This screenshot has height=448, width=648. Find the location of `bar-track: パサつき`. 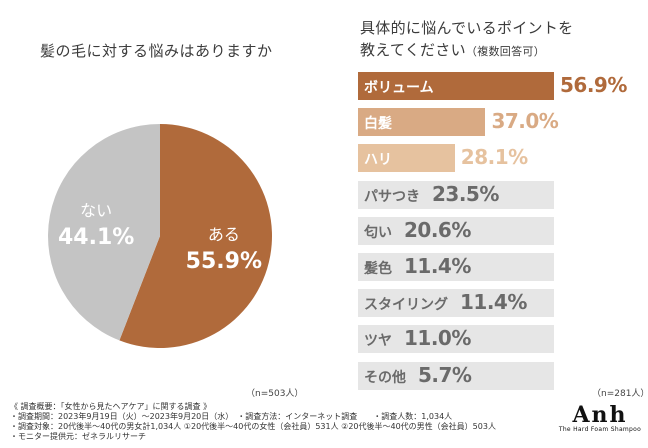

bar-track: パサつき is located at coordinates (456, 194).